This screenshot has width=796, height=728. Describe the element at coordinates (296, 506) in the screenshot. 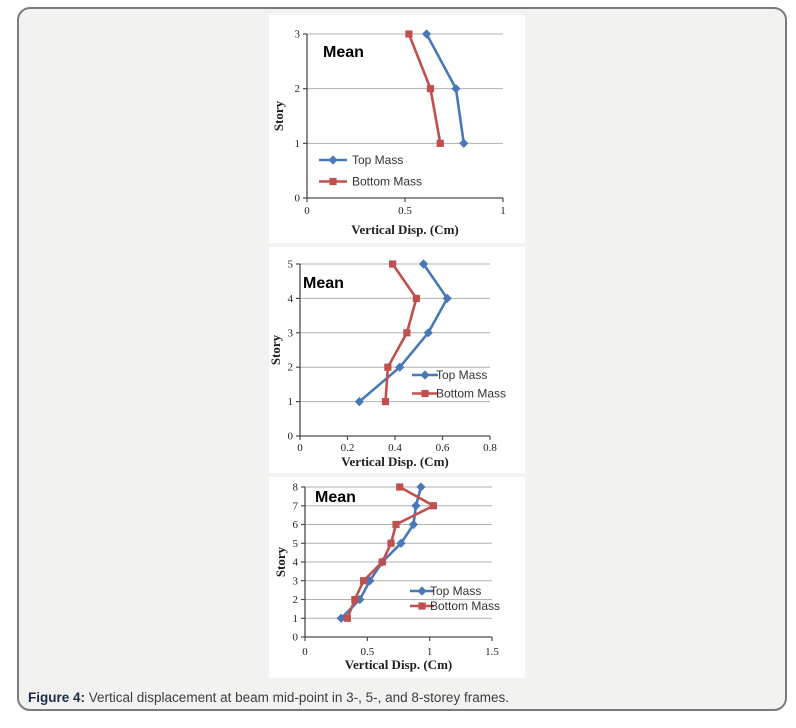

I see `y-tick-label-7: 7` at that location.